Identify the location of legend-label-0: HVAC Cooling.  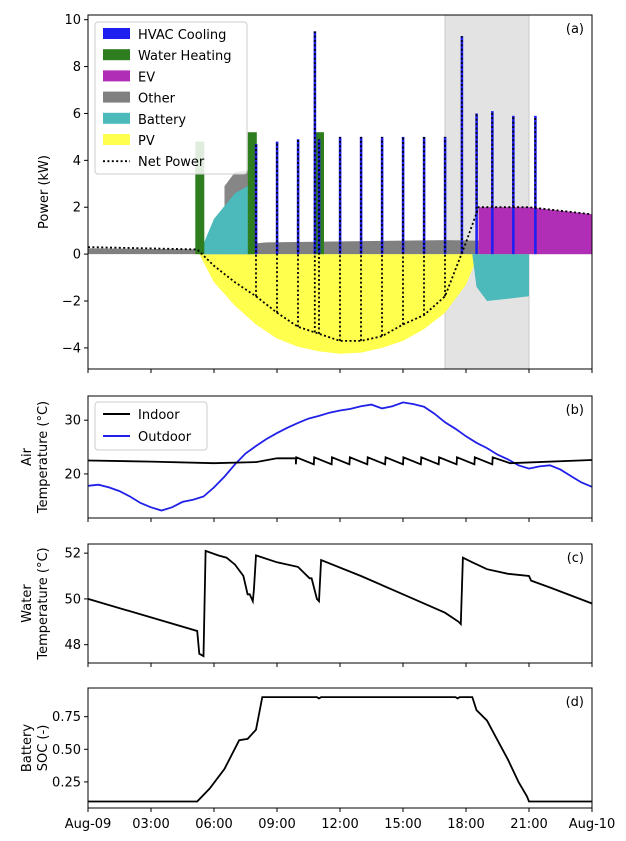
(182, 35).